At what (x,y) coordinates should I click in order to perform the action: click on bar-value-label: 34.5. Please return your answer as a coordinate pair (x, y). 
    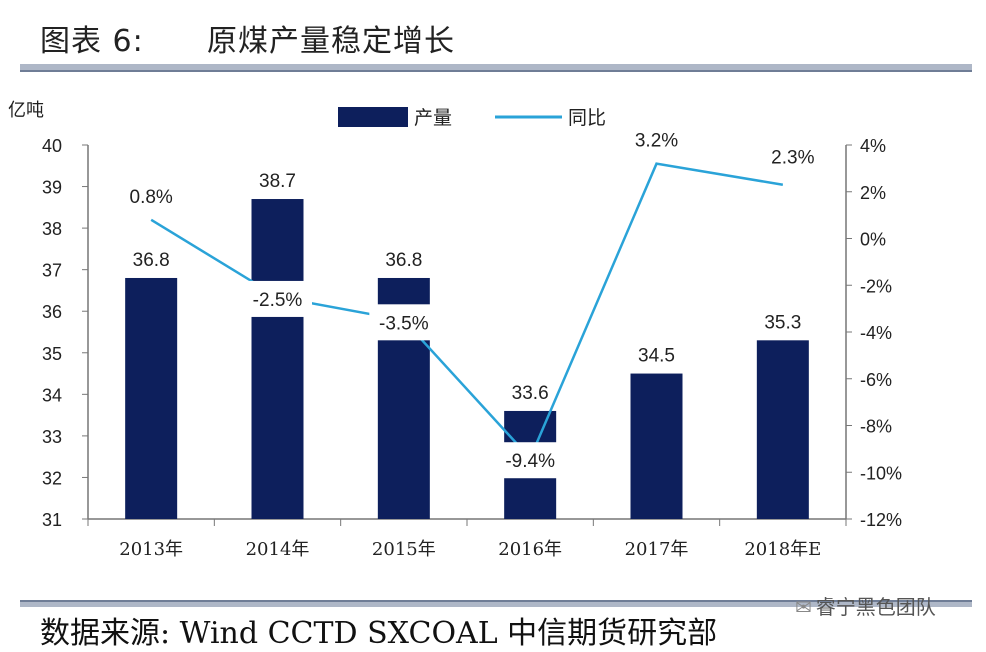
    Looking at the image, I should click on (656, 356).